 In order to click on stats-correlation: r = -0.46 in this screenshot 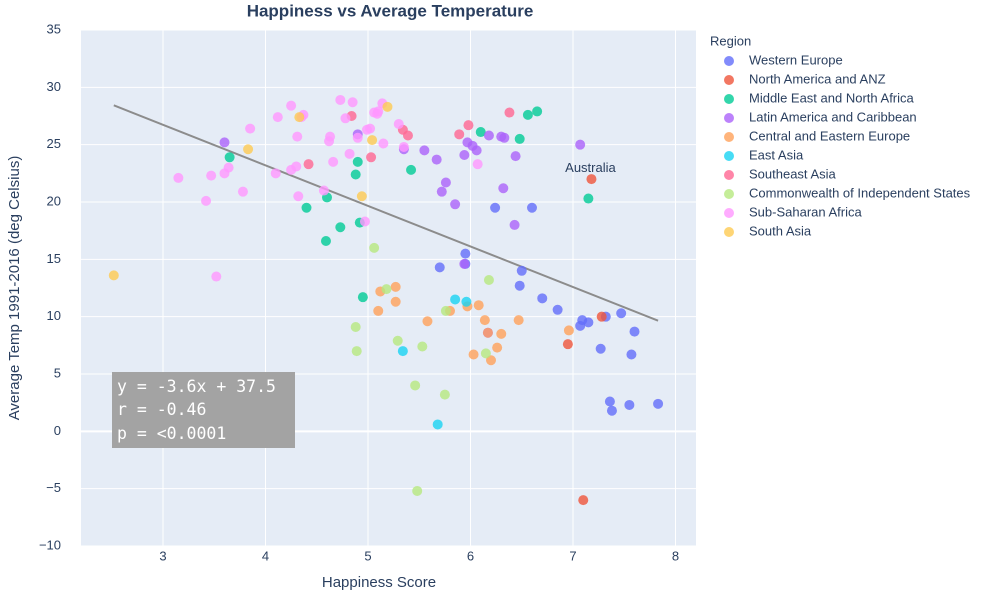, I will do `click(161, 409)`.